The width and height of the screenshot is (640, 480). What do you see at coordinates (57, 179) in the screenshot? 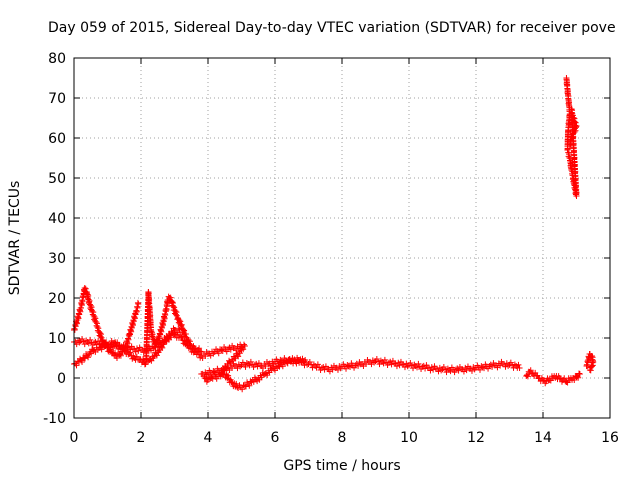
I see `y-tick-label: 50` at bounding box center [57, 179].